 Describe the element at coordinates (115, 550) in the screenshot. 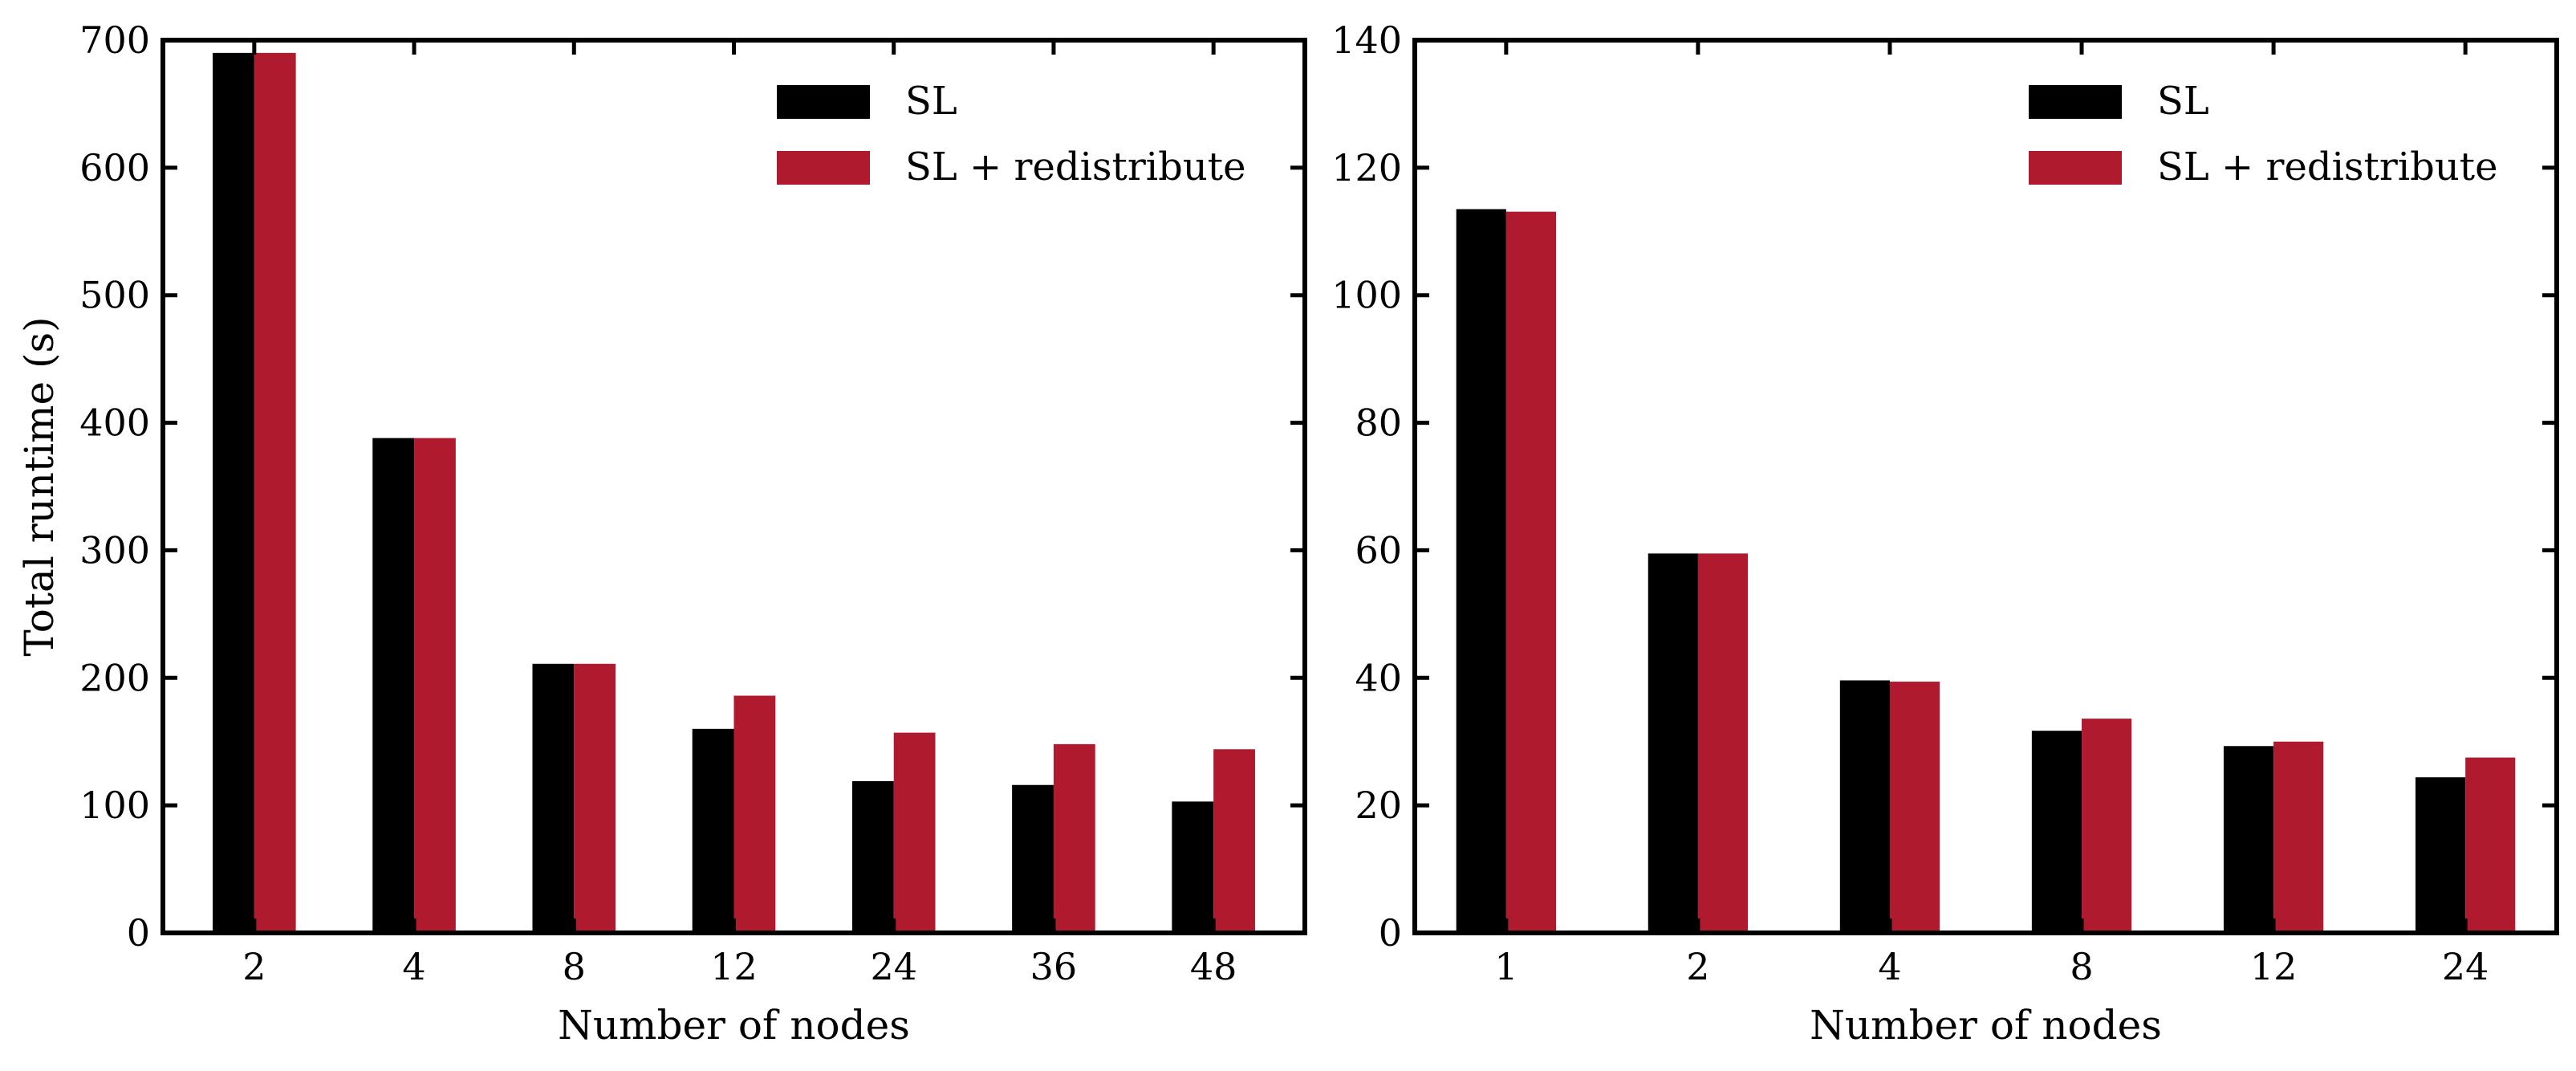

I see `y-tick-label: 300` at that location.